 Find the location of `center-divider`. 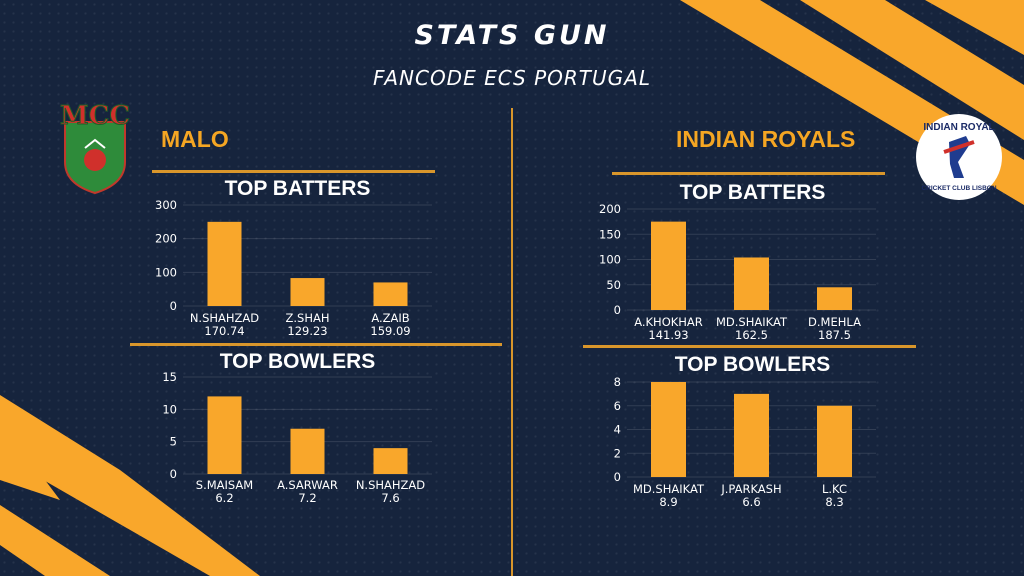

center-divider is located at coordinates (512, 342).